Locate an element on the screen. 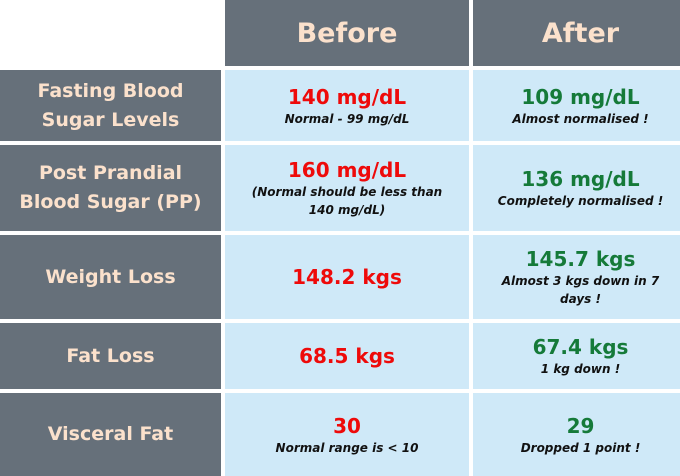 The width and height of the screenshot is (680, 476). after-cell-fasting: 109 mg/dL Almost normalised ! is located at coordinates (576, 103).